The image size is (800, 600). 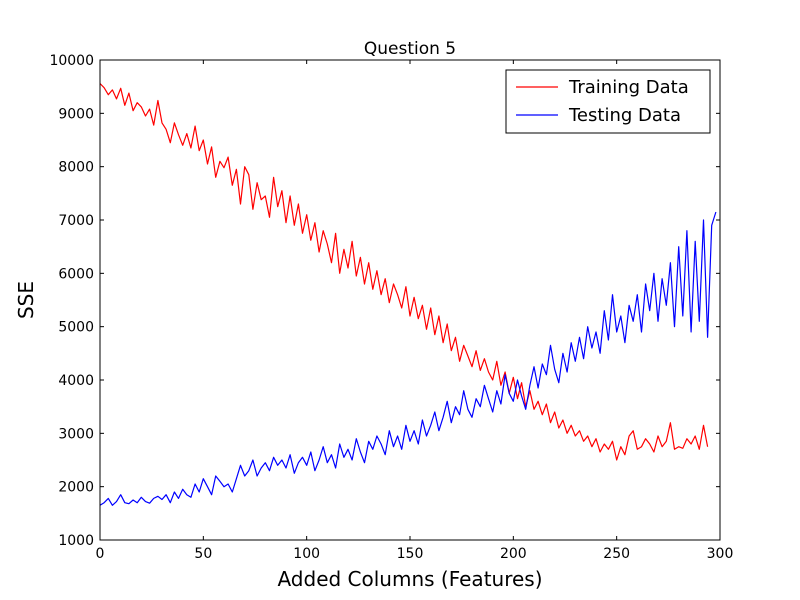 What do you see at coordinates (76, 114) in the screenshot?
I see `y-tick-label: 9000` at bounding box center [76, 114].